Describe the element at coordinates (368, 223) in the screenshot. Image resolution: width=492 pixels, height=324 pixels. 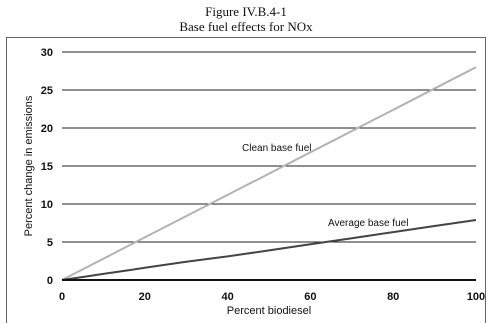
I see `series-label-average-base-fuel: Average base fuel` at that location.